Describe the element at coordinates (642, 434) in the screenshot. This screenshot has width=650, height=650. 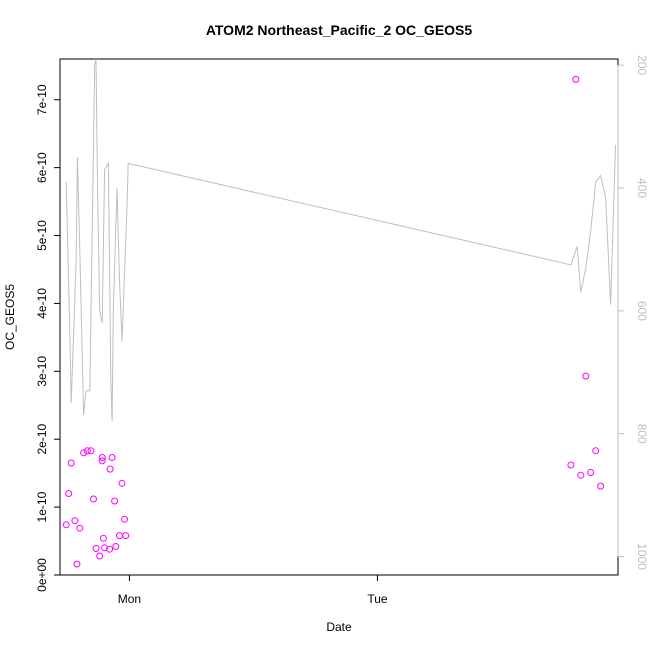
I see `y-right-tick-label: 800` at that location.